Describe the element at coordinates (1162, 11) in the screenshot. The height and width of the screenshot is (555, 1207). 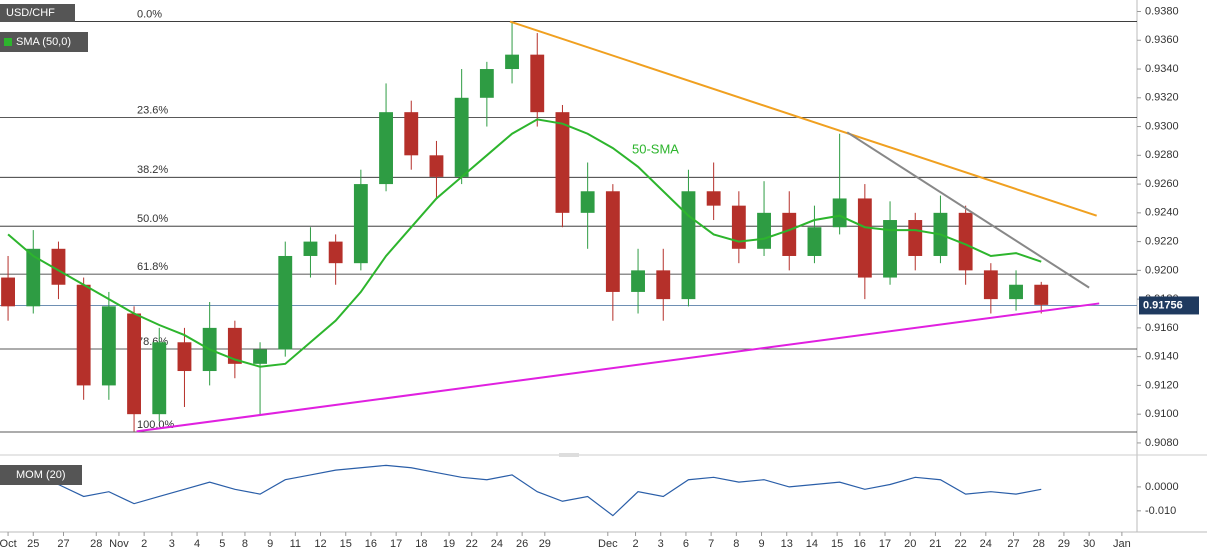
I see `y-tick-label: 0.9380` at that location.